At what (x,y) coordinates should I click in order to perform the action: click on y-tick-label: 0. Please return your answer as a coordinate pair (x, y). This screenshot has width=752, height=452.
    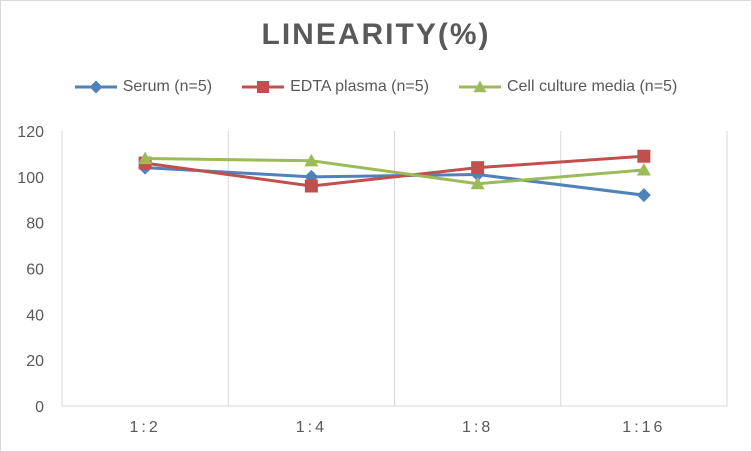
    Looking at the image, I should click on (39, 407).